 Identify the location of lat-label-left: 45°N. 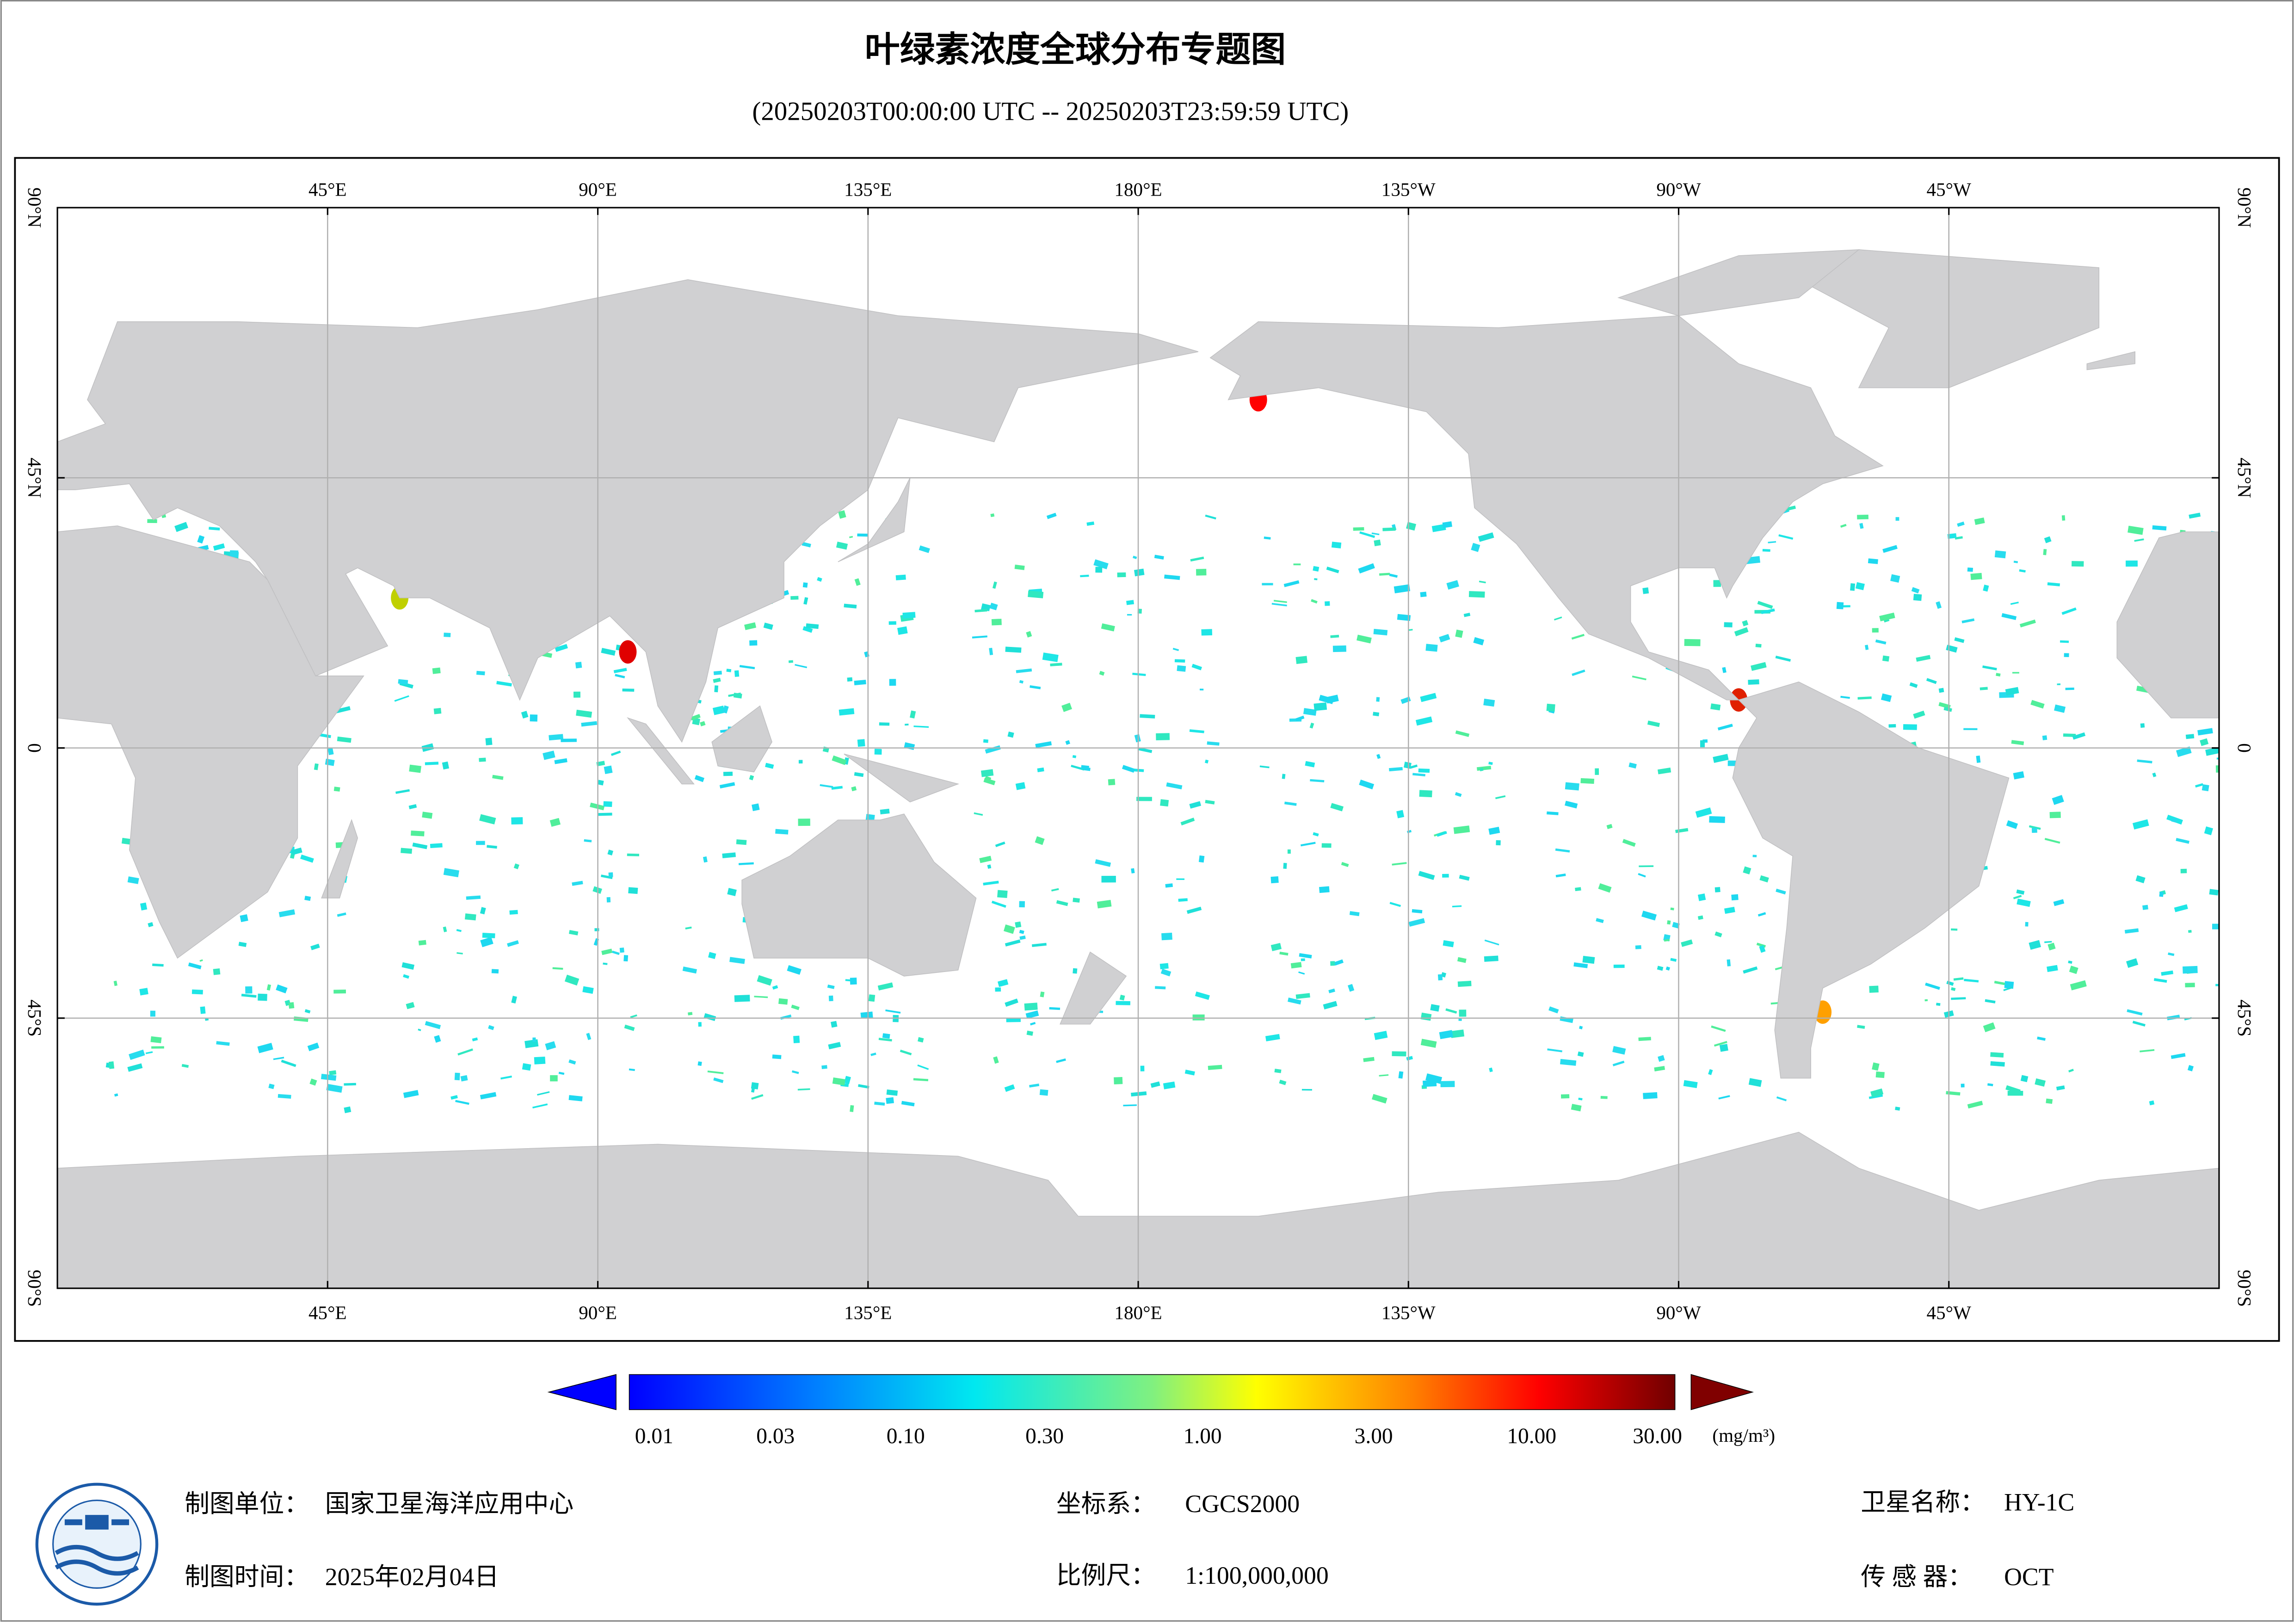
(34, 478).